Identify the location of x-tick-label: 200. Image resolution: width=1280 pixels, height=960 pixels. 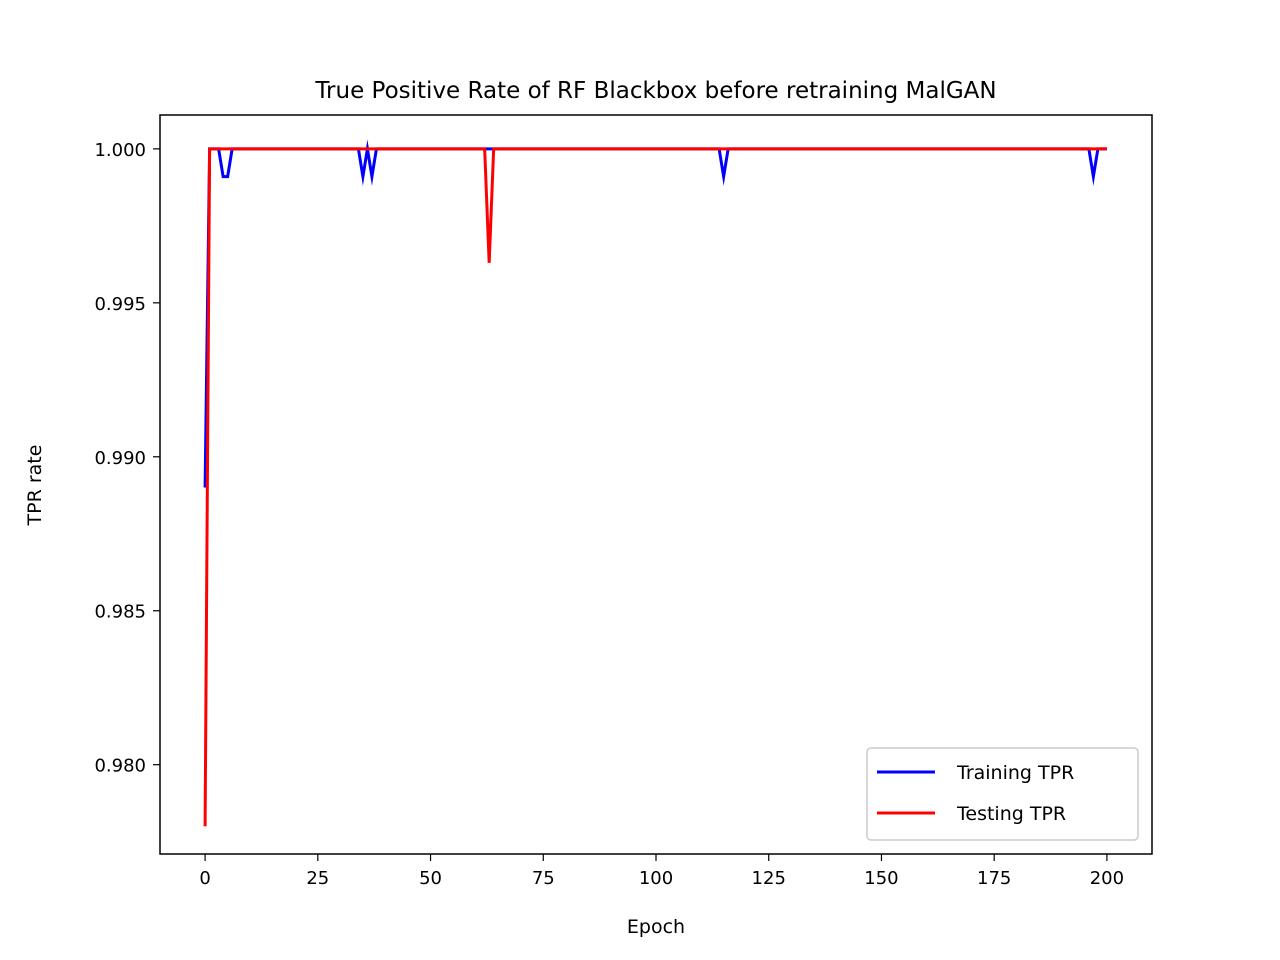
(1107, 878).